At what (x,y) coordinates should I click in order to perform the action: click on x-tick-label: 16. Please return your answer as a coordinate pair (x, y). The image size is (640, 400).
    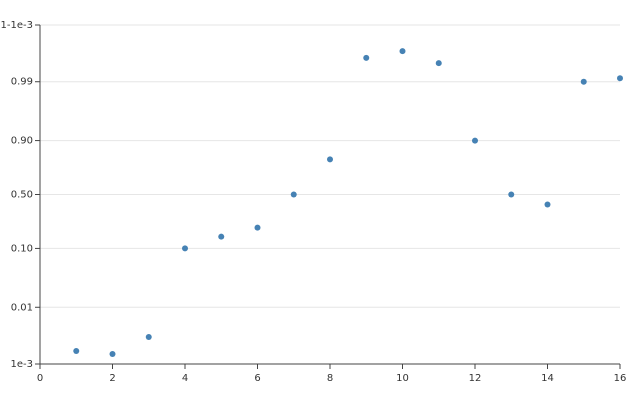
    Looking at the image, I should click on (620, 378).